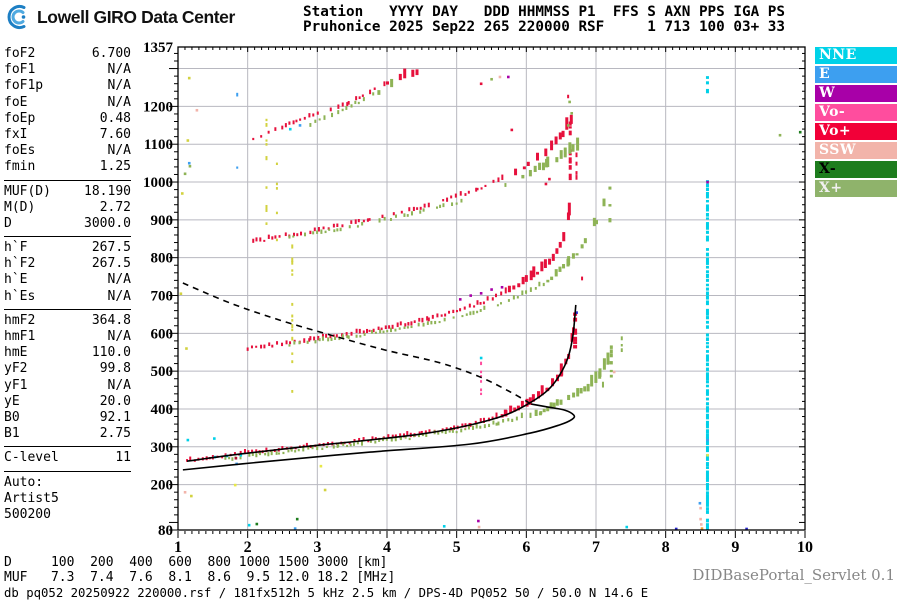 The image size is (900, 600). What do you see at coordinates (793, 575) in the screenshot?
I see `servlet-version-label: DIDBasePortal_Servlet 0.1` at bounding box center [793, 575].